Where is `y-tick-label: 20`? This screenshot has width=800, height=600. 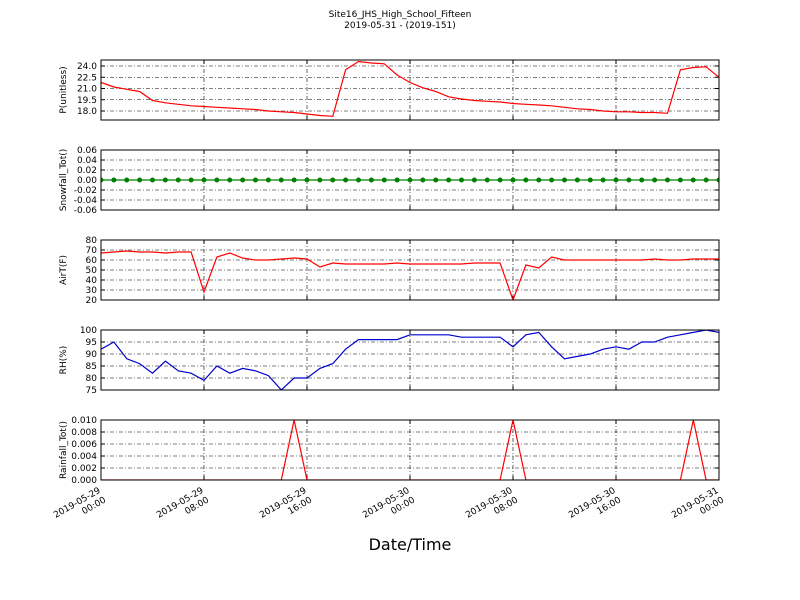 y-tick-label: 20 is located at coordinates (92, 301).